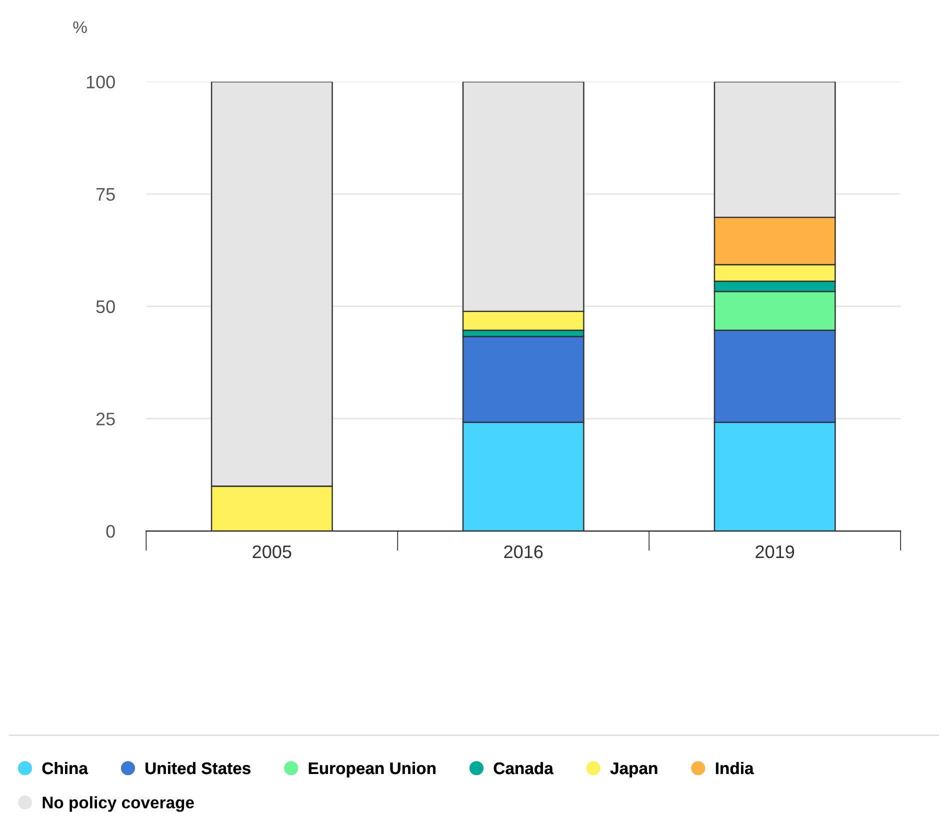  I want to click on y-tick-label: 25, so click(105, 419).